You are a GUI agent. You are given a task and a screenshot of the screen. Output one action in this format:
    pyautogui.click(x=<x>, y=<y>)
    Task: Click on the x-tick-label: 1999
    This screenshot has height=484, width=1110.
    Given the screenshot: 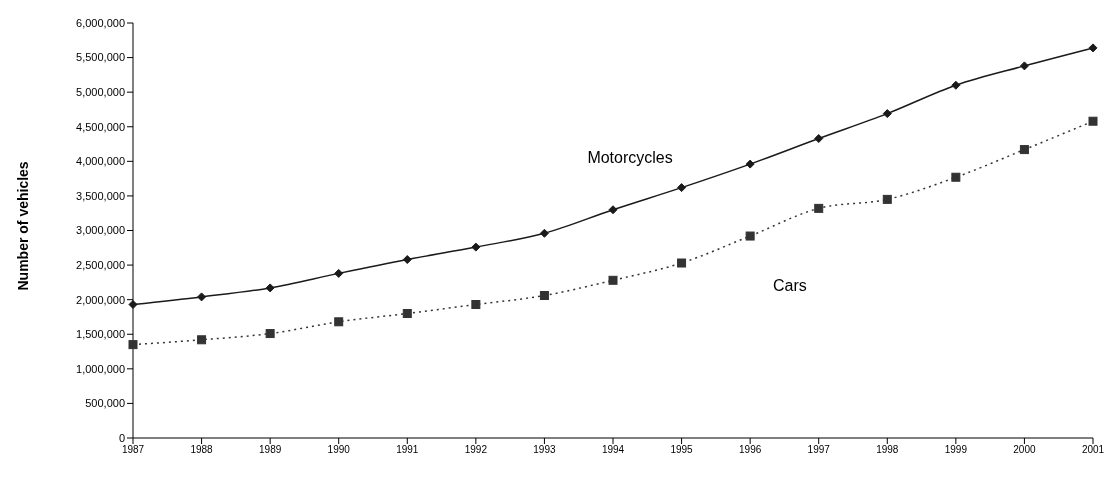 What is the action you would take?
    pyautogui.click(x=956, y=450)
    